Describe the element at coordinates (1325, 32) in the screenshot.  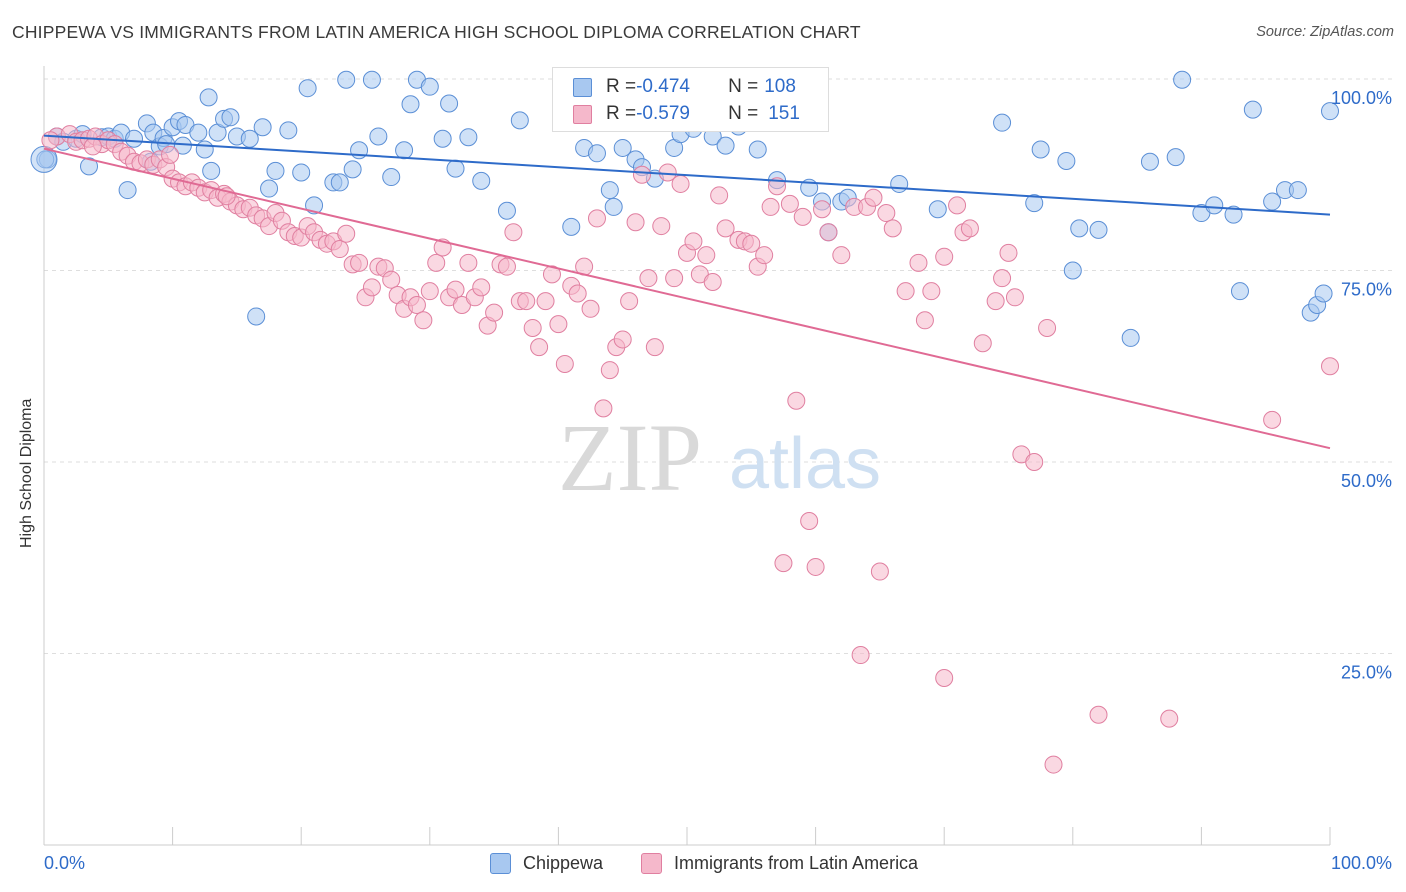
I see `source-credit: Source: ZipAtlas.com` at that location.